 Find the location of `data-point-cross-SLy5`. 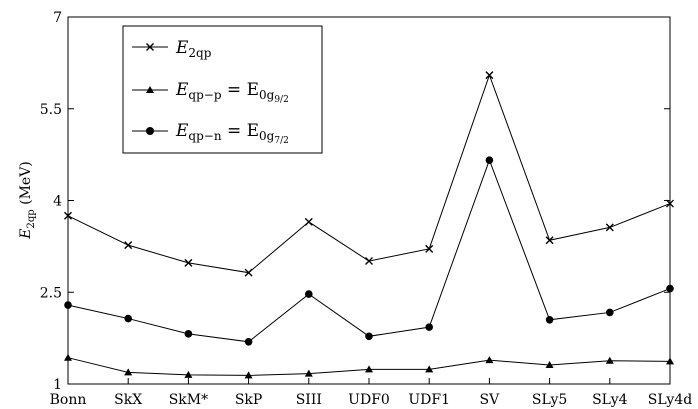

data-point-cross-SLy5 is located at coordinates (549, 240).